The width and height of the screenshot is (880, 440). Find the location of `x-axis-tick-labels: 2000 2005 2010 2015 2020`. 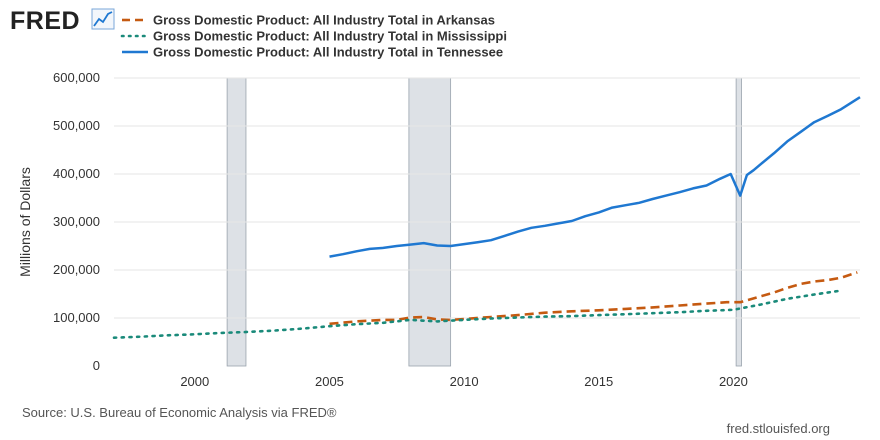

x-axis-tick-labels: 2000 2005 2010 2015 2020 is located at coordinates (464, 381).